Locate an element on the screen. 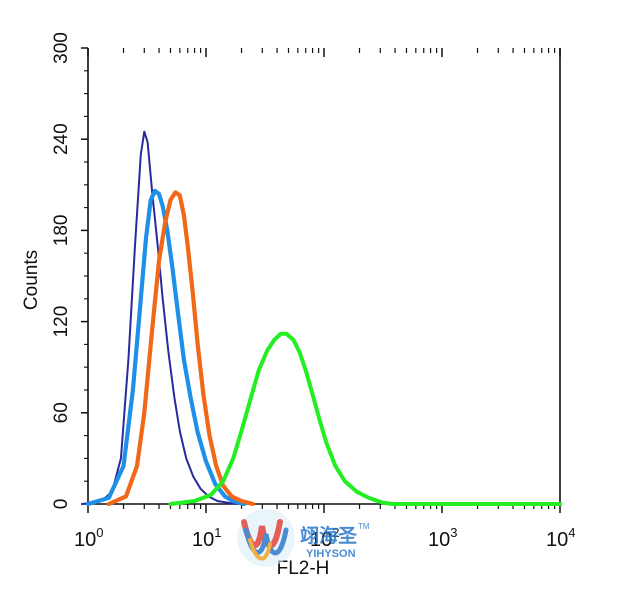 This screenshot has width=619, height=600. x-tick-label: 10¹ is located at coordinates (206, 538).